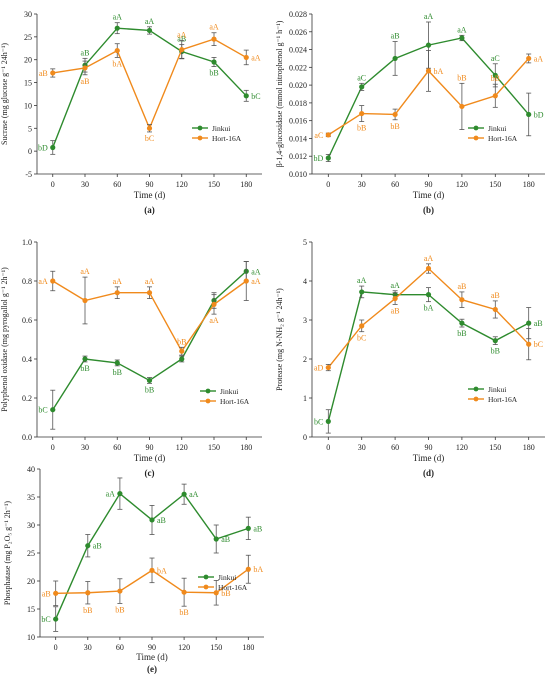  I want to click on y-tick-label: 15, so click(28, 83).